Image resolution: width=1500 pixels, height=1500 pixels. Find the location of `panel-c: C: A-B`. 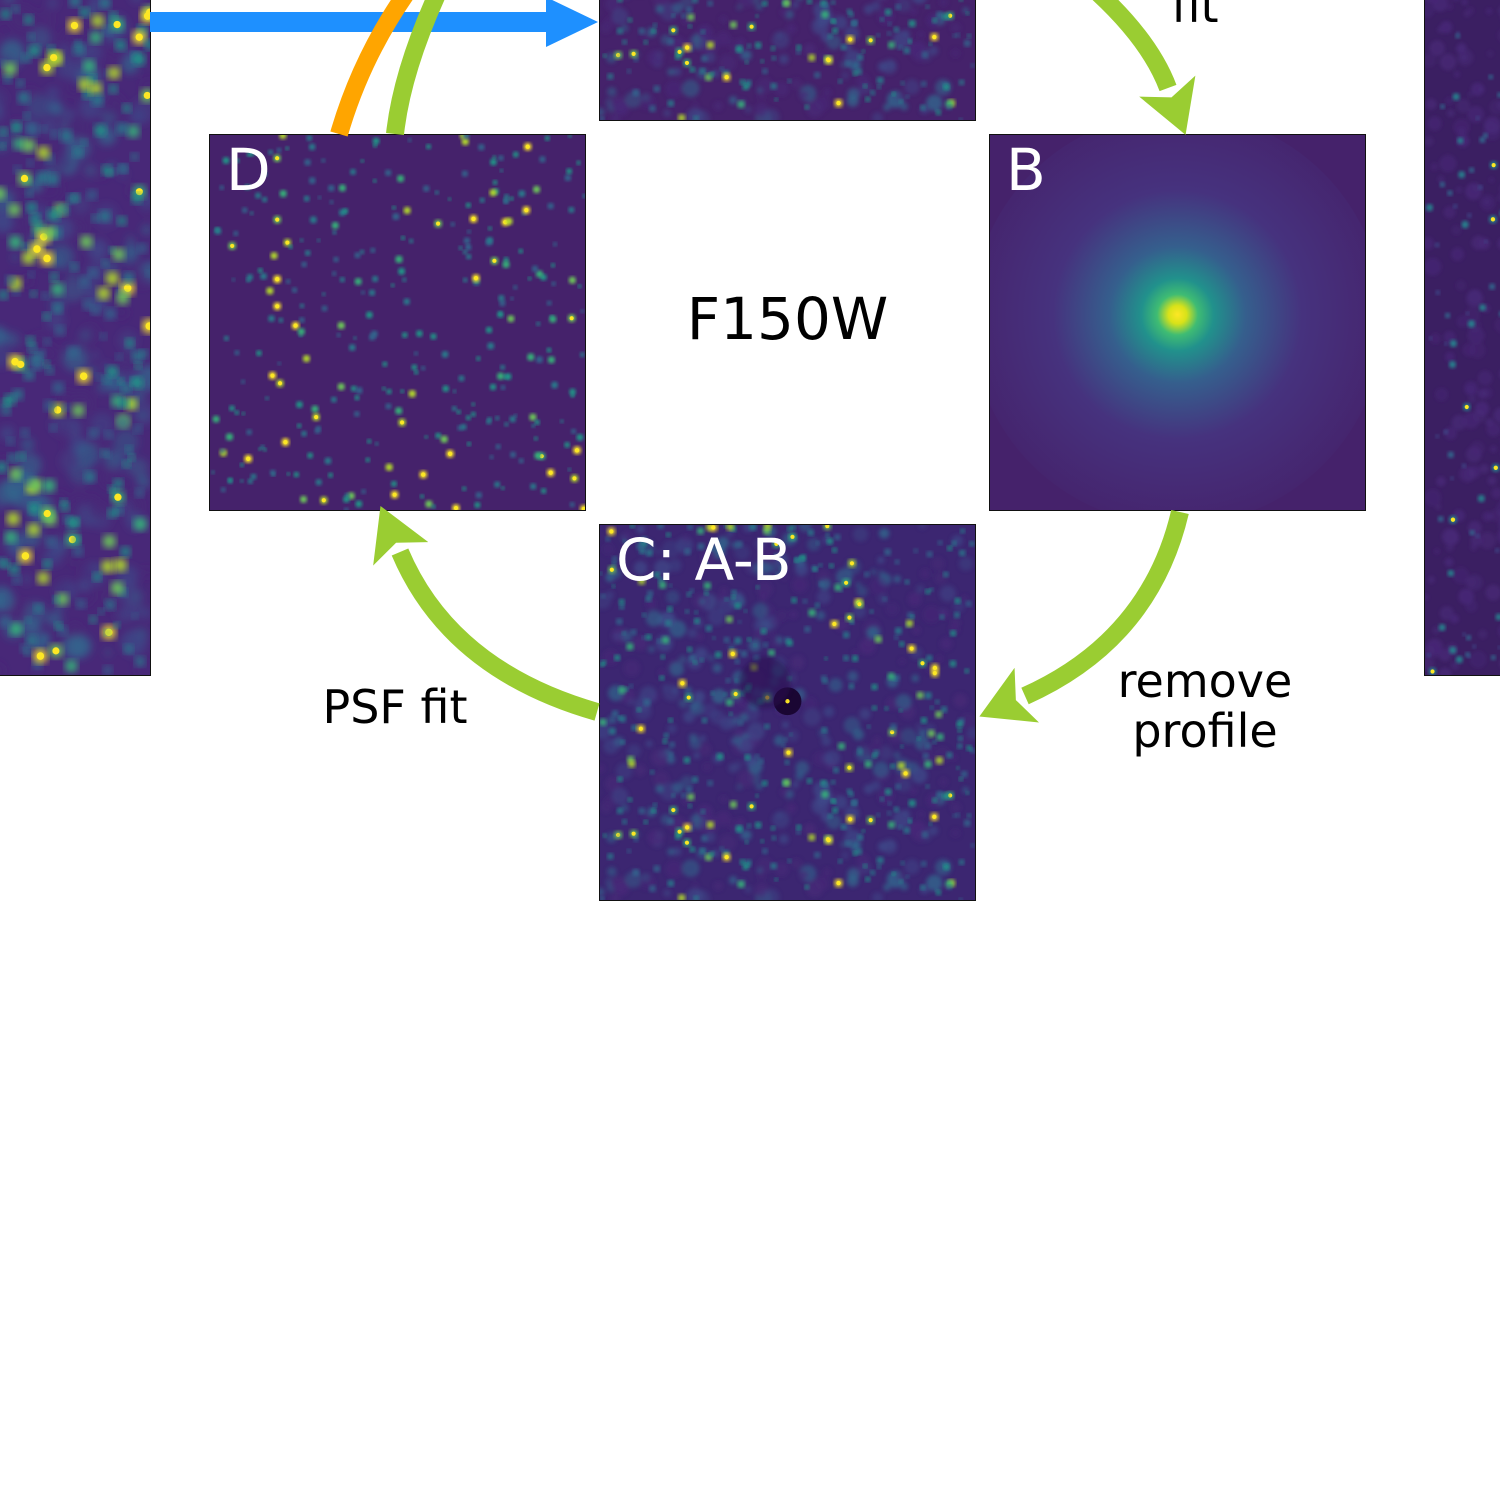

panel-c: C: A-B is located at coordinates (787, 712).